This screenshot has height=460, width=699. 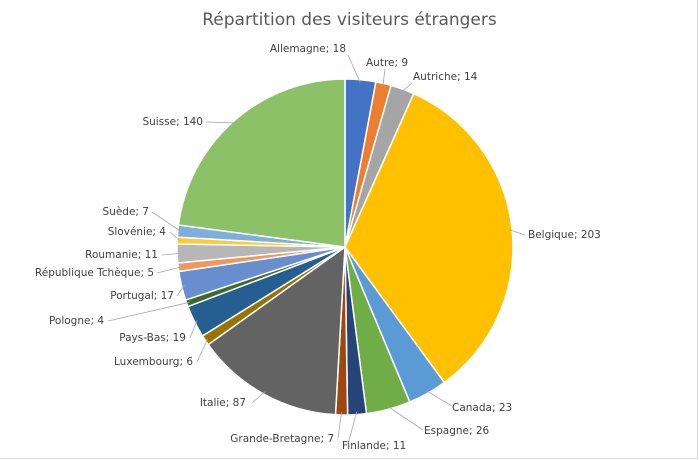 I want to click on leader-line-espagne, so click(x=405, y=418).